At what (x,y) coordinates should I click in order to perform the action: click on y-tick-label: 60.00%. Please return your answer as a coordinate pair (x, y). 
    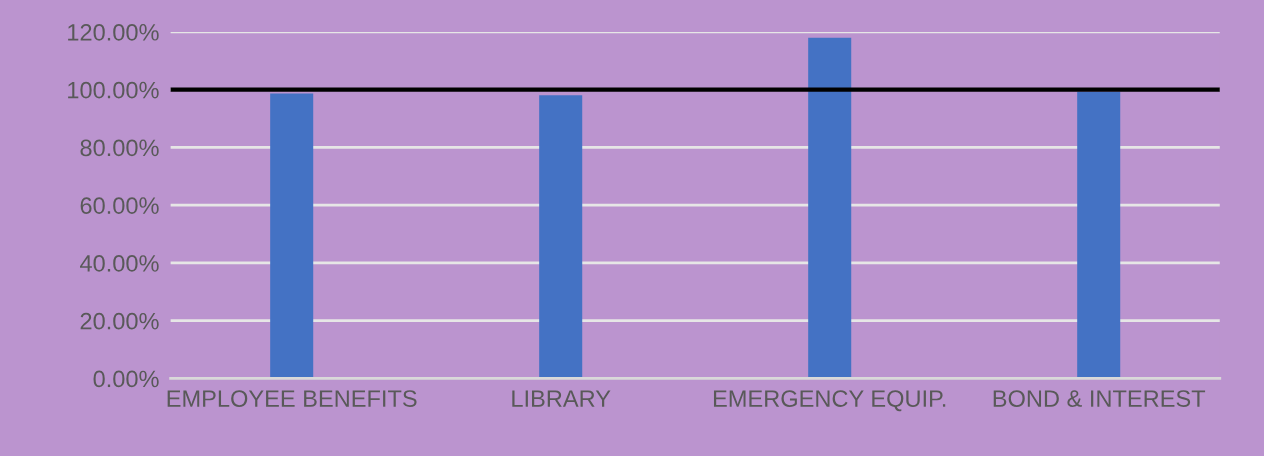
    Looking at the image, I should click on (119, 205).